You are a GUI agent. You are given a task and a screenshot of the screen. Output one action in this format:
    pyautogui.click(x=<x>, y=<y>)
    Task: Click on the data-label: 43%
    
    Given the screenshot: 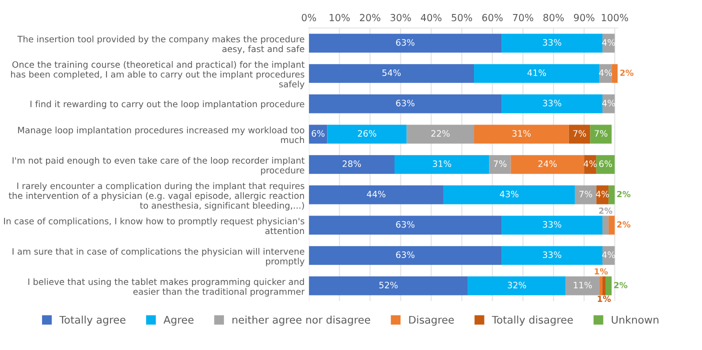 What is the action you would take?
    pyautogui.click(x=509, y=194)
    